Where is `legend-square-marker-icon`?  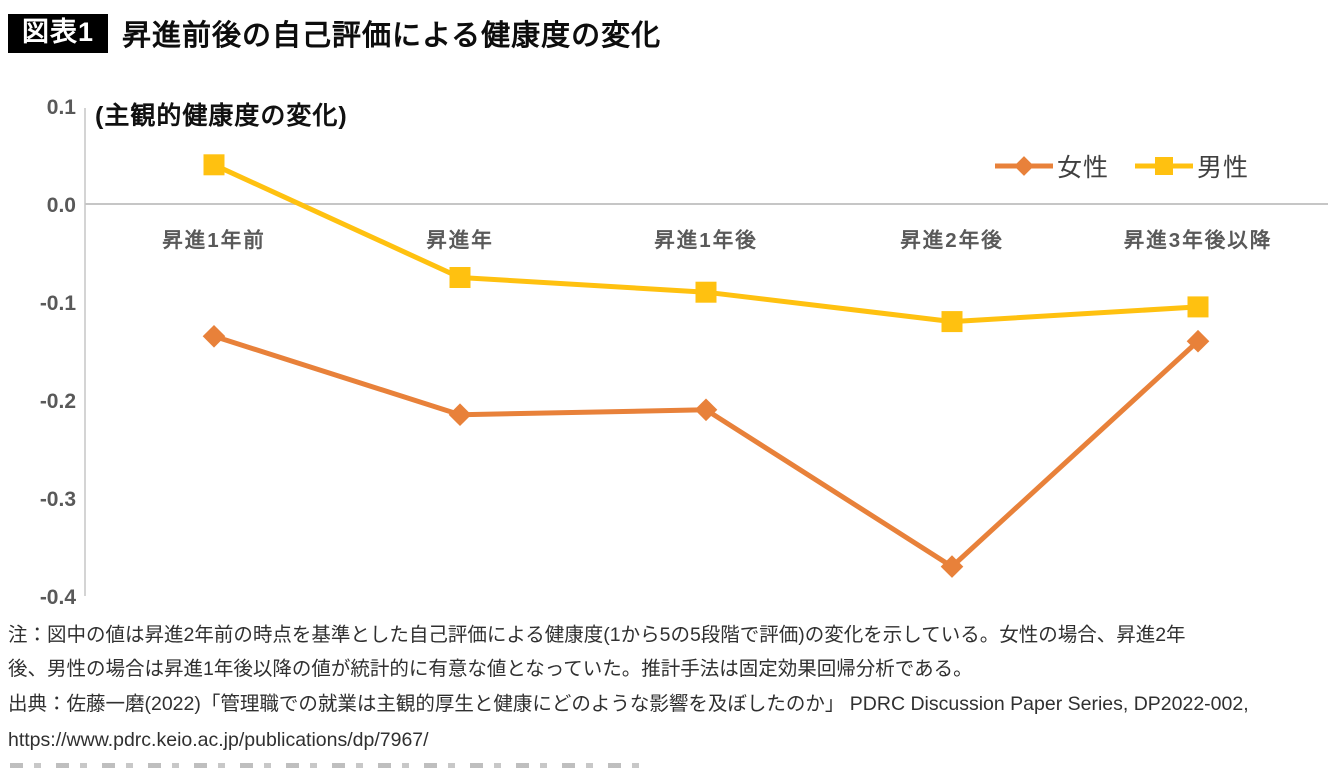
legend-square-marker-icon is located at coordinates (1164, 166).